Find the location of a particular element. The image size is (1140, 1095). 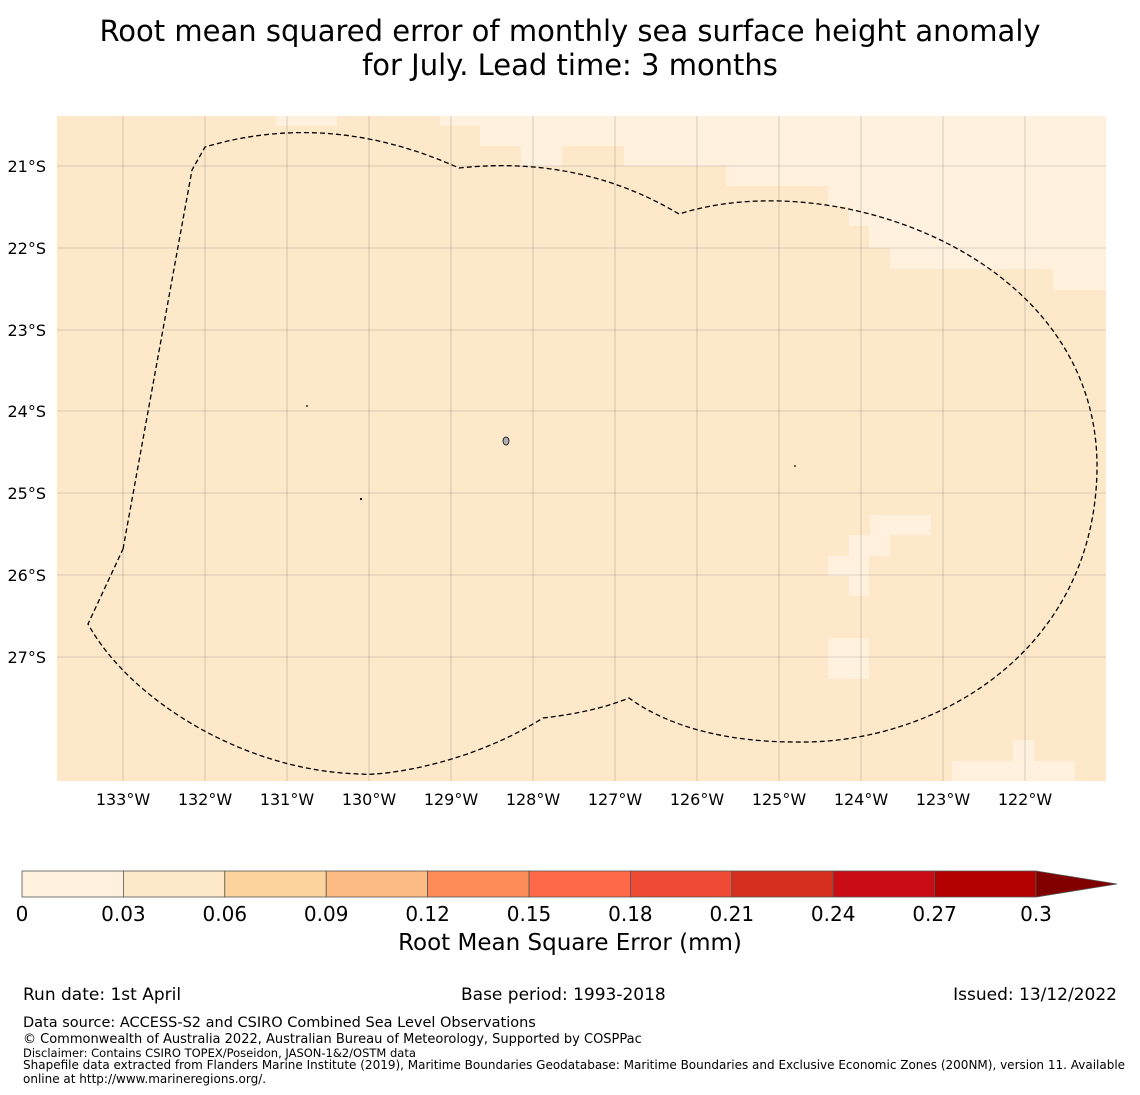

title-line-2: for July. Lead time: 3 months is located at coordinates (570, 65).